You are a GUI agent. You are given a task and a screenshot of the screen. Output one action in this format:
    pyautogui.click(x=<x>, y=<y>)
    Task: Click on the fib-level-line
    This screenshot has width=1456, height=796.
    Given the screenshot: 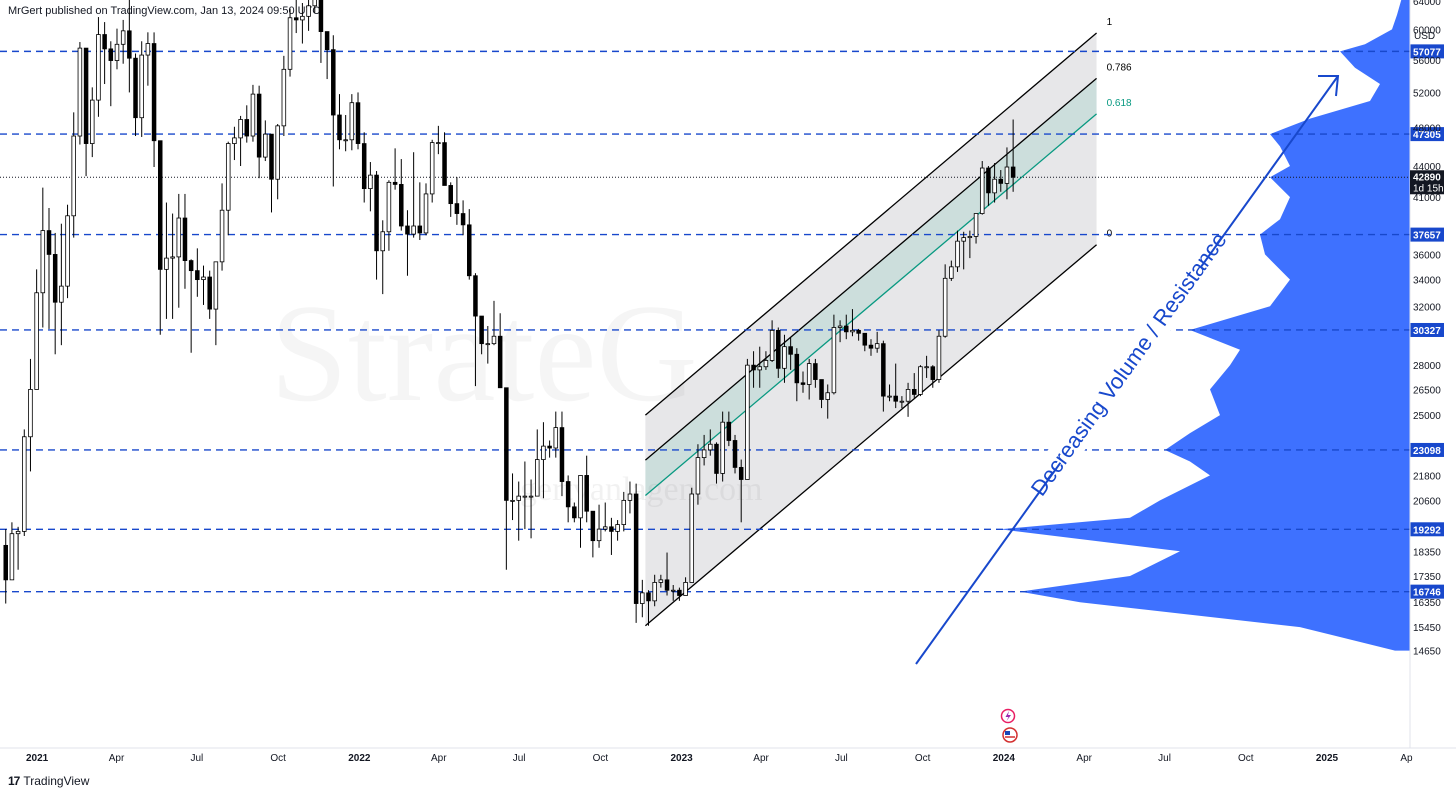 What is the action you would take?
    pyautogui.click(x=870, y=435)
    